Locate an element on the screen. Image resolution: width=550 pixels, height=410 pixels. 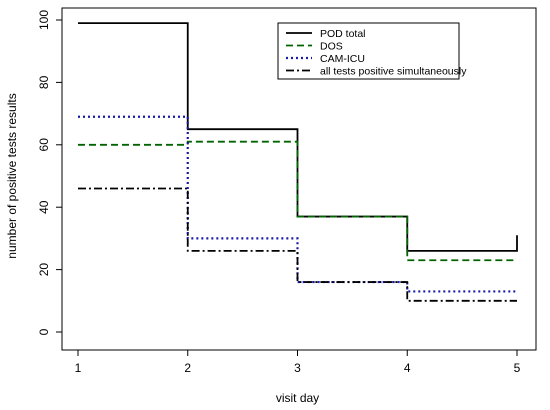
x-axis-label: visit day is located at coordinates (297, 398).